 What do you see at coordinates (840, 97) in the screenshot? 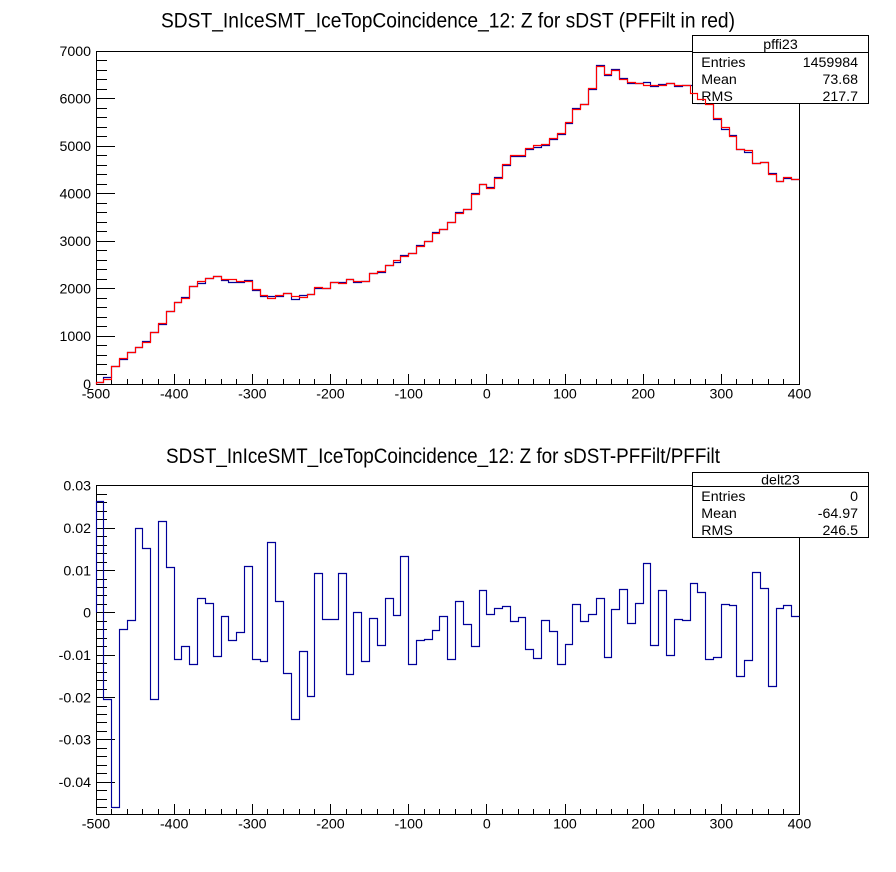
I see `svg-text: 217.7` at bounding box center [840, 97].